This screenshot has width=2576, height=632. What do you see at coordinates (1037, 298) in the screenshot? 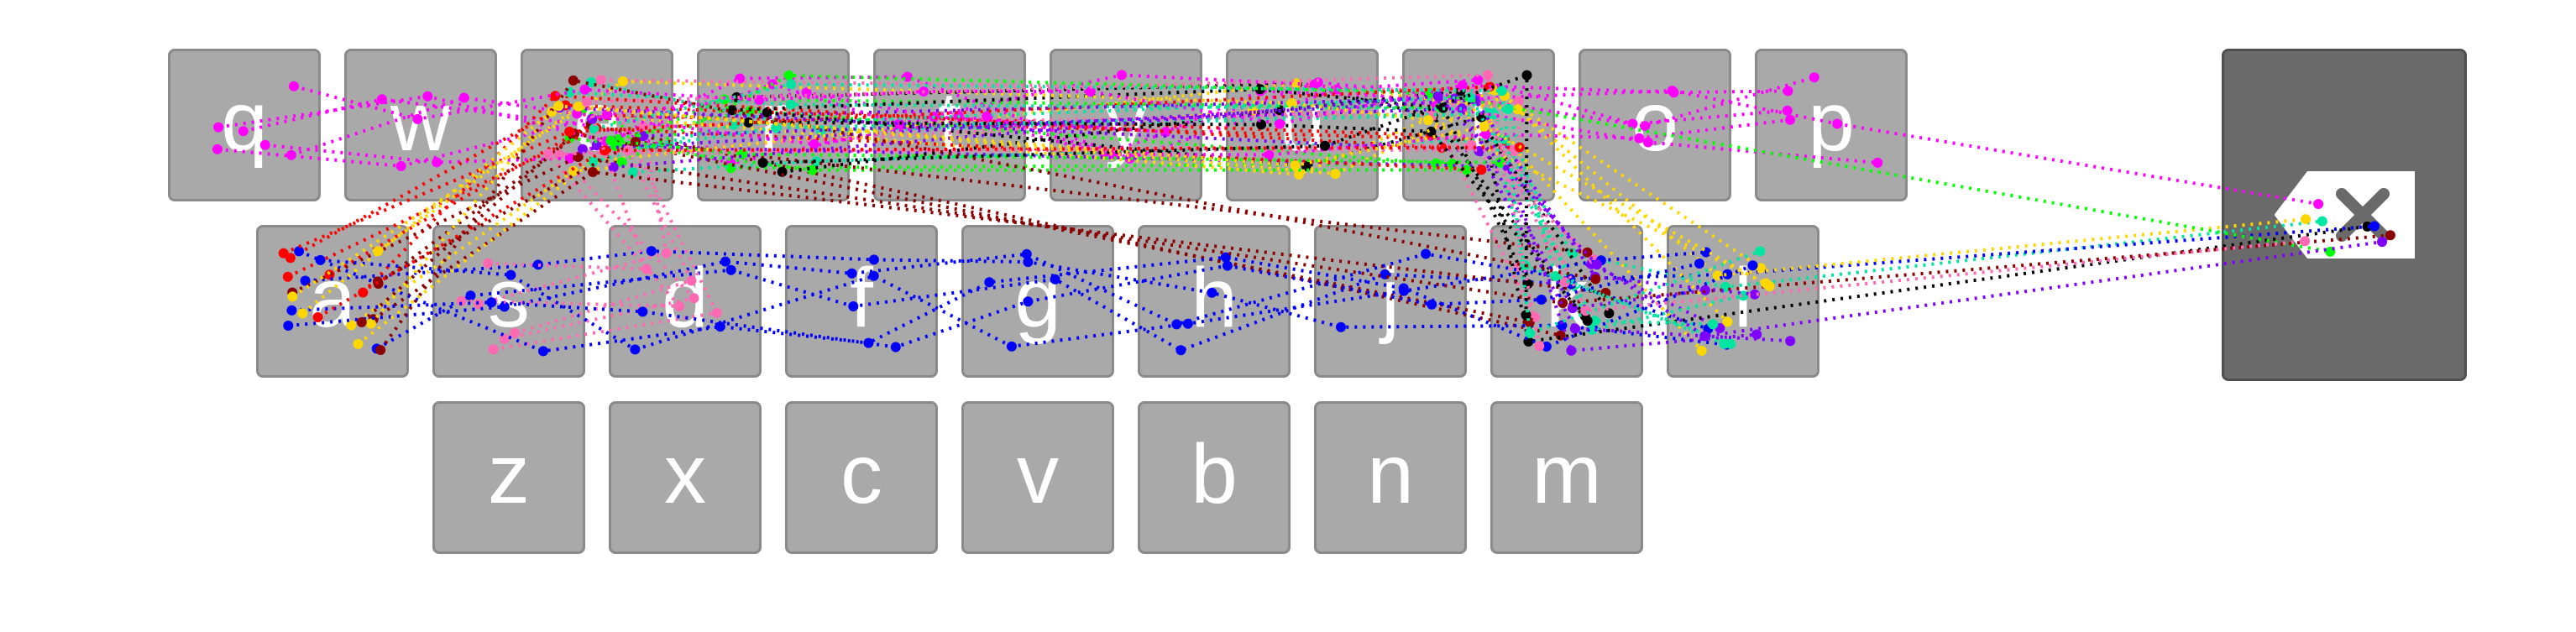
I see `key-label: g` at bounding box center [1037, 298].